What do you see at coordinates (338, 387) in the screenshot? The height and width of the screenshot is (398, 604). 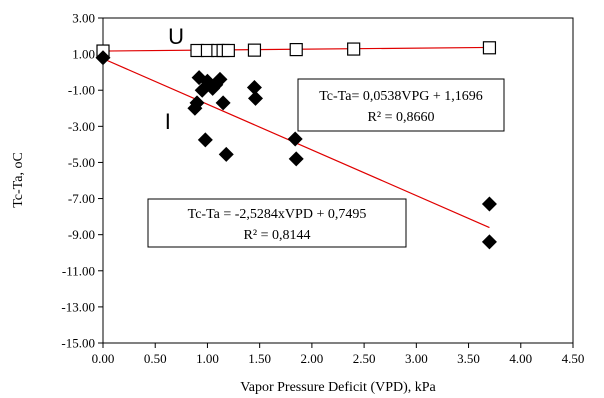 I see `x-axis-title: Vapor Pressure Deficit (VPD), kPa` at bounding box center [338, 387].